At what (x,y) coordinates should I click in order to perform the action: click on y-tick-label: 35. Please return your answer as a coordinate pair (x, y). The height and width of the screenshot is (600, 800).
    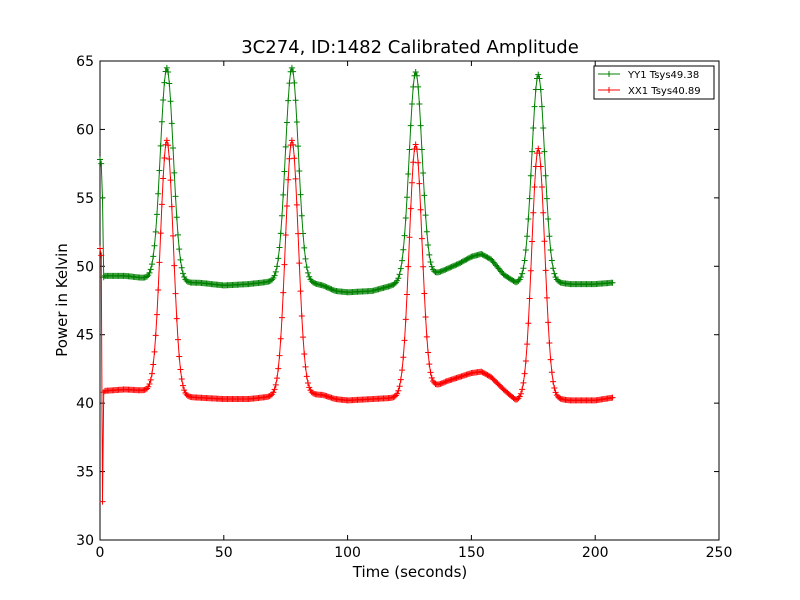
    Looking at the image, I should click on (85, 473).